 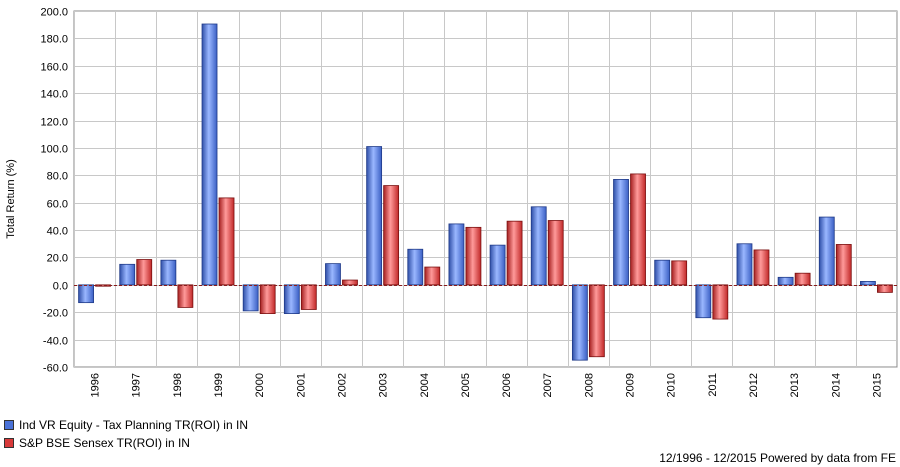 I want to click on y-tick-label: -60.0, so click(x=55, y=369).